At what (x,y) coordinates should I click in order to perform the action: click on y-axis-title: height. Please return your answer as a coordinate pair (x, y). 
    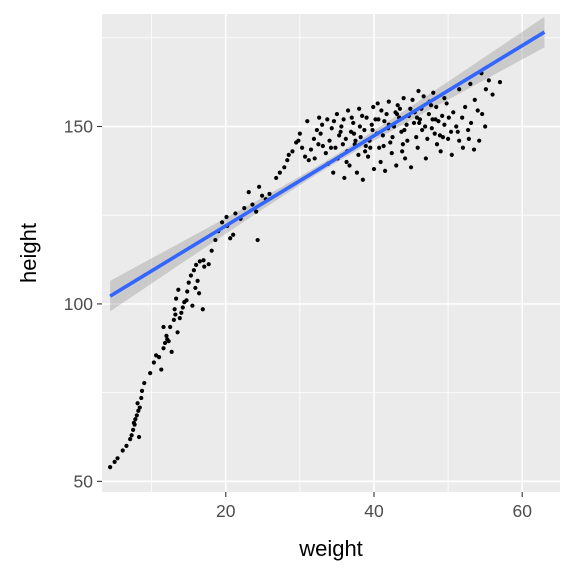
    Looking at the image, I should click on (28, 253).